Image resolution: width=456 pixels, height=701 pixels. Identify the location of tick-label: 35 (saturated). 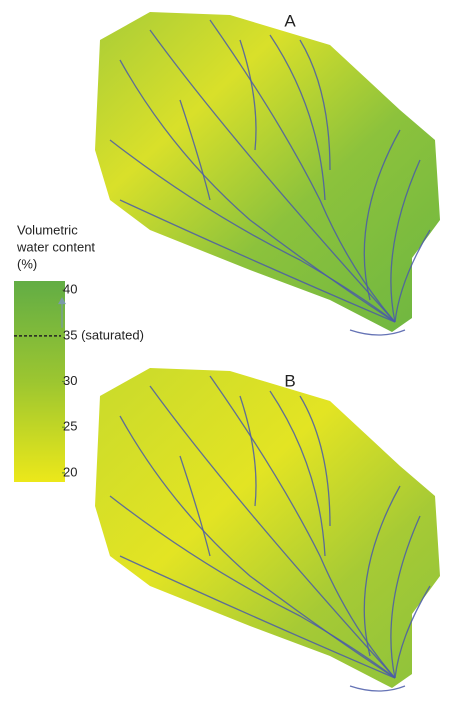
(103, 334).